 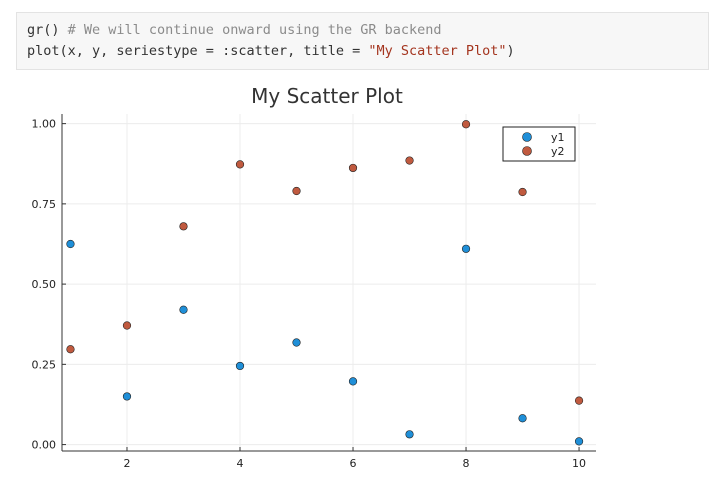 What do you see at coordinates (558, 137) in the screenshot?
I see `legend-label-y1: y1` at bounding box center [558, 137].